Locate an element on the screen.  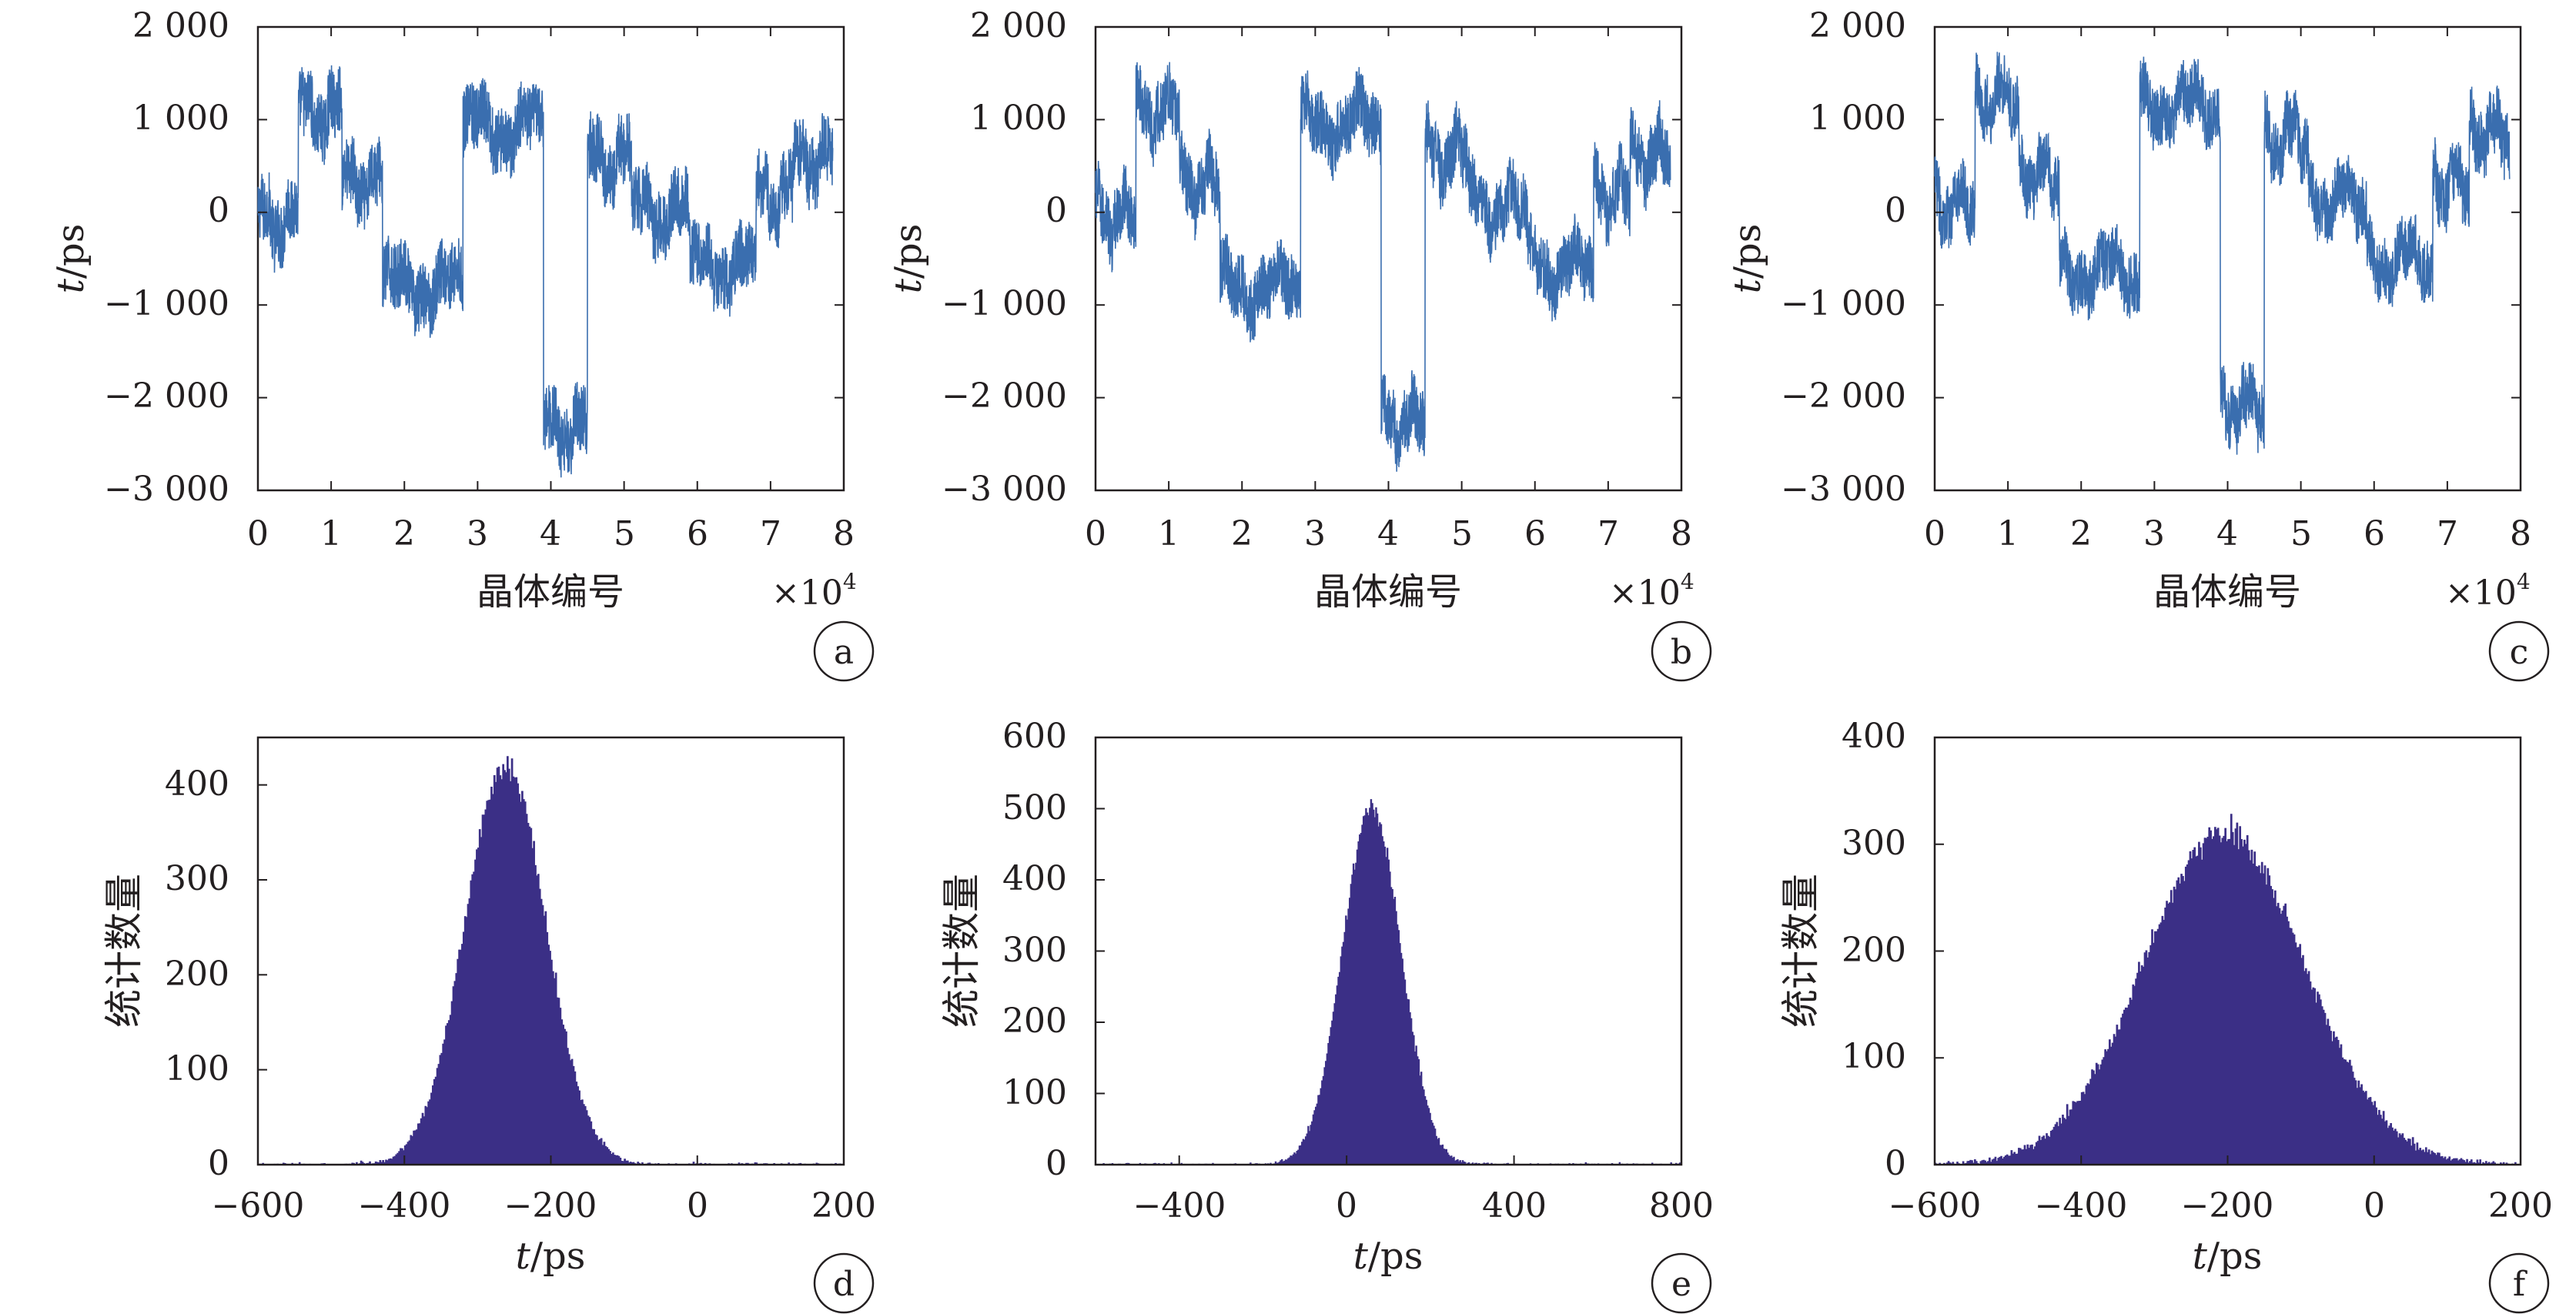
y-tick-label: 100 is located at coordinates (1874, 1056).